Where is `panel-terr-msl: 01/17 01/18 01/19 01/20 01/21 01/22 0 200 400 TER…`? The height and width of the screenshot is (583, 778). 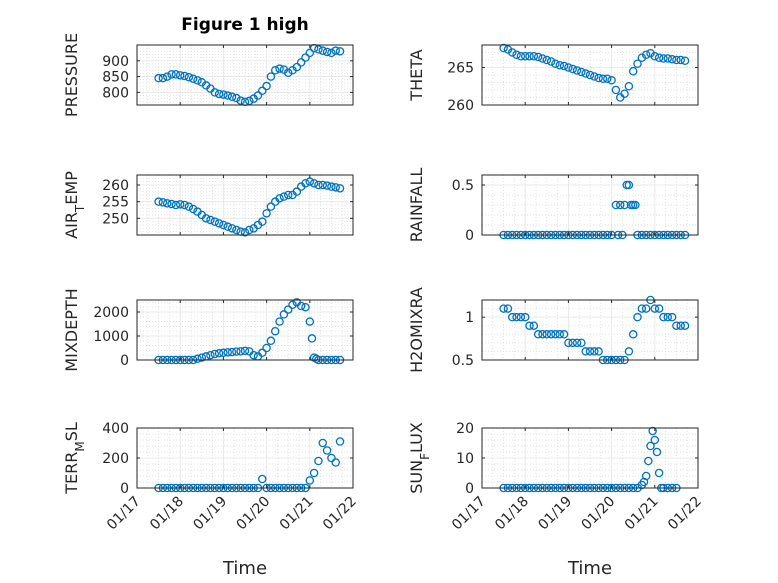 panel-terr-msl: 01/17 01/18 01/19 01/20 01/21 01/22 0 200 400 TER… is located at coordinates (211, 477).